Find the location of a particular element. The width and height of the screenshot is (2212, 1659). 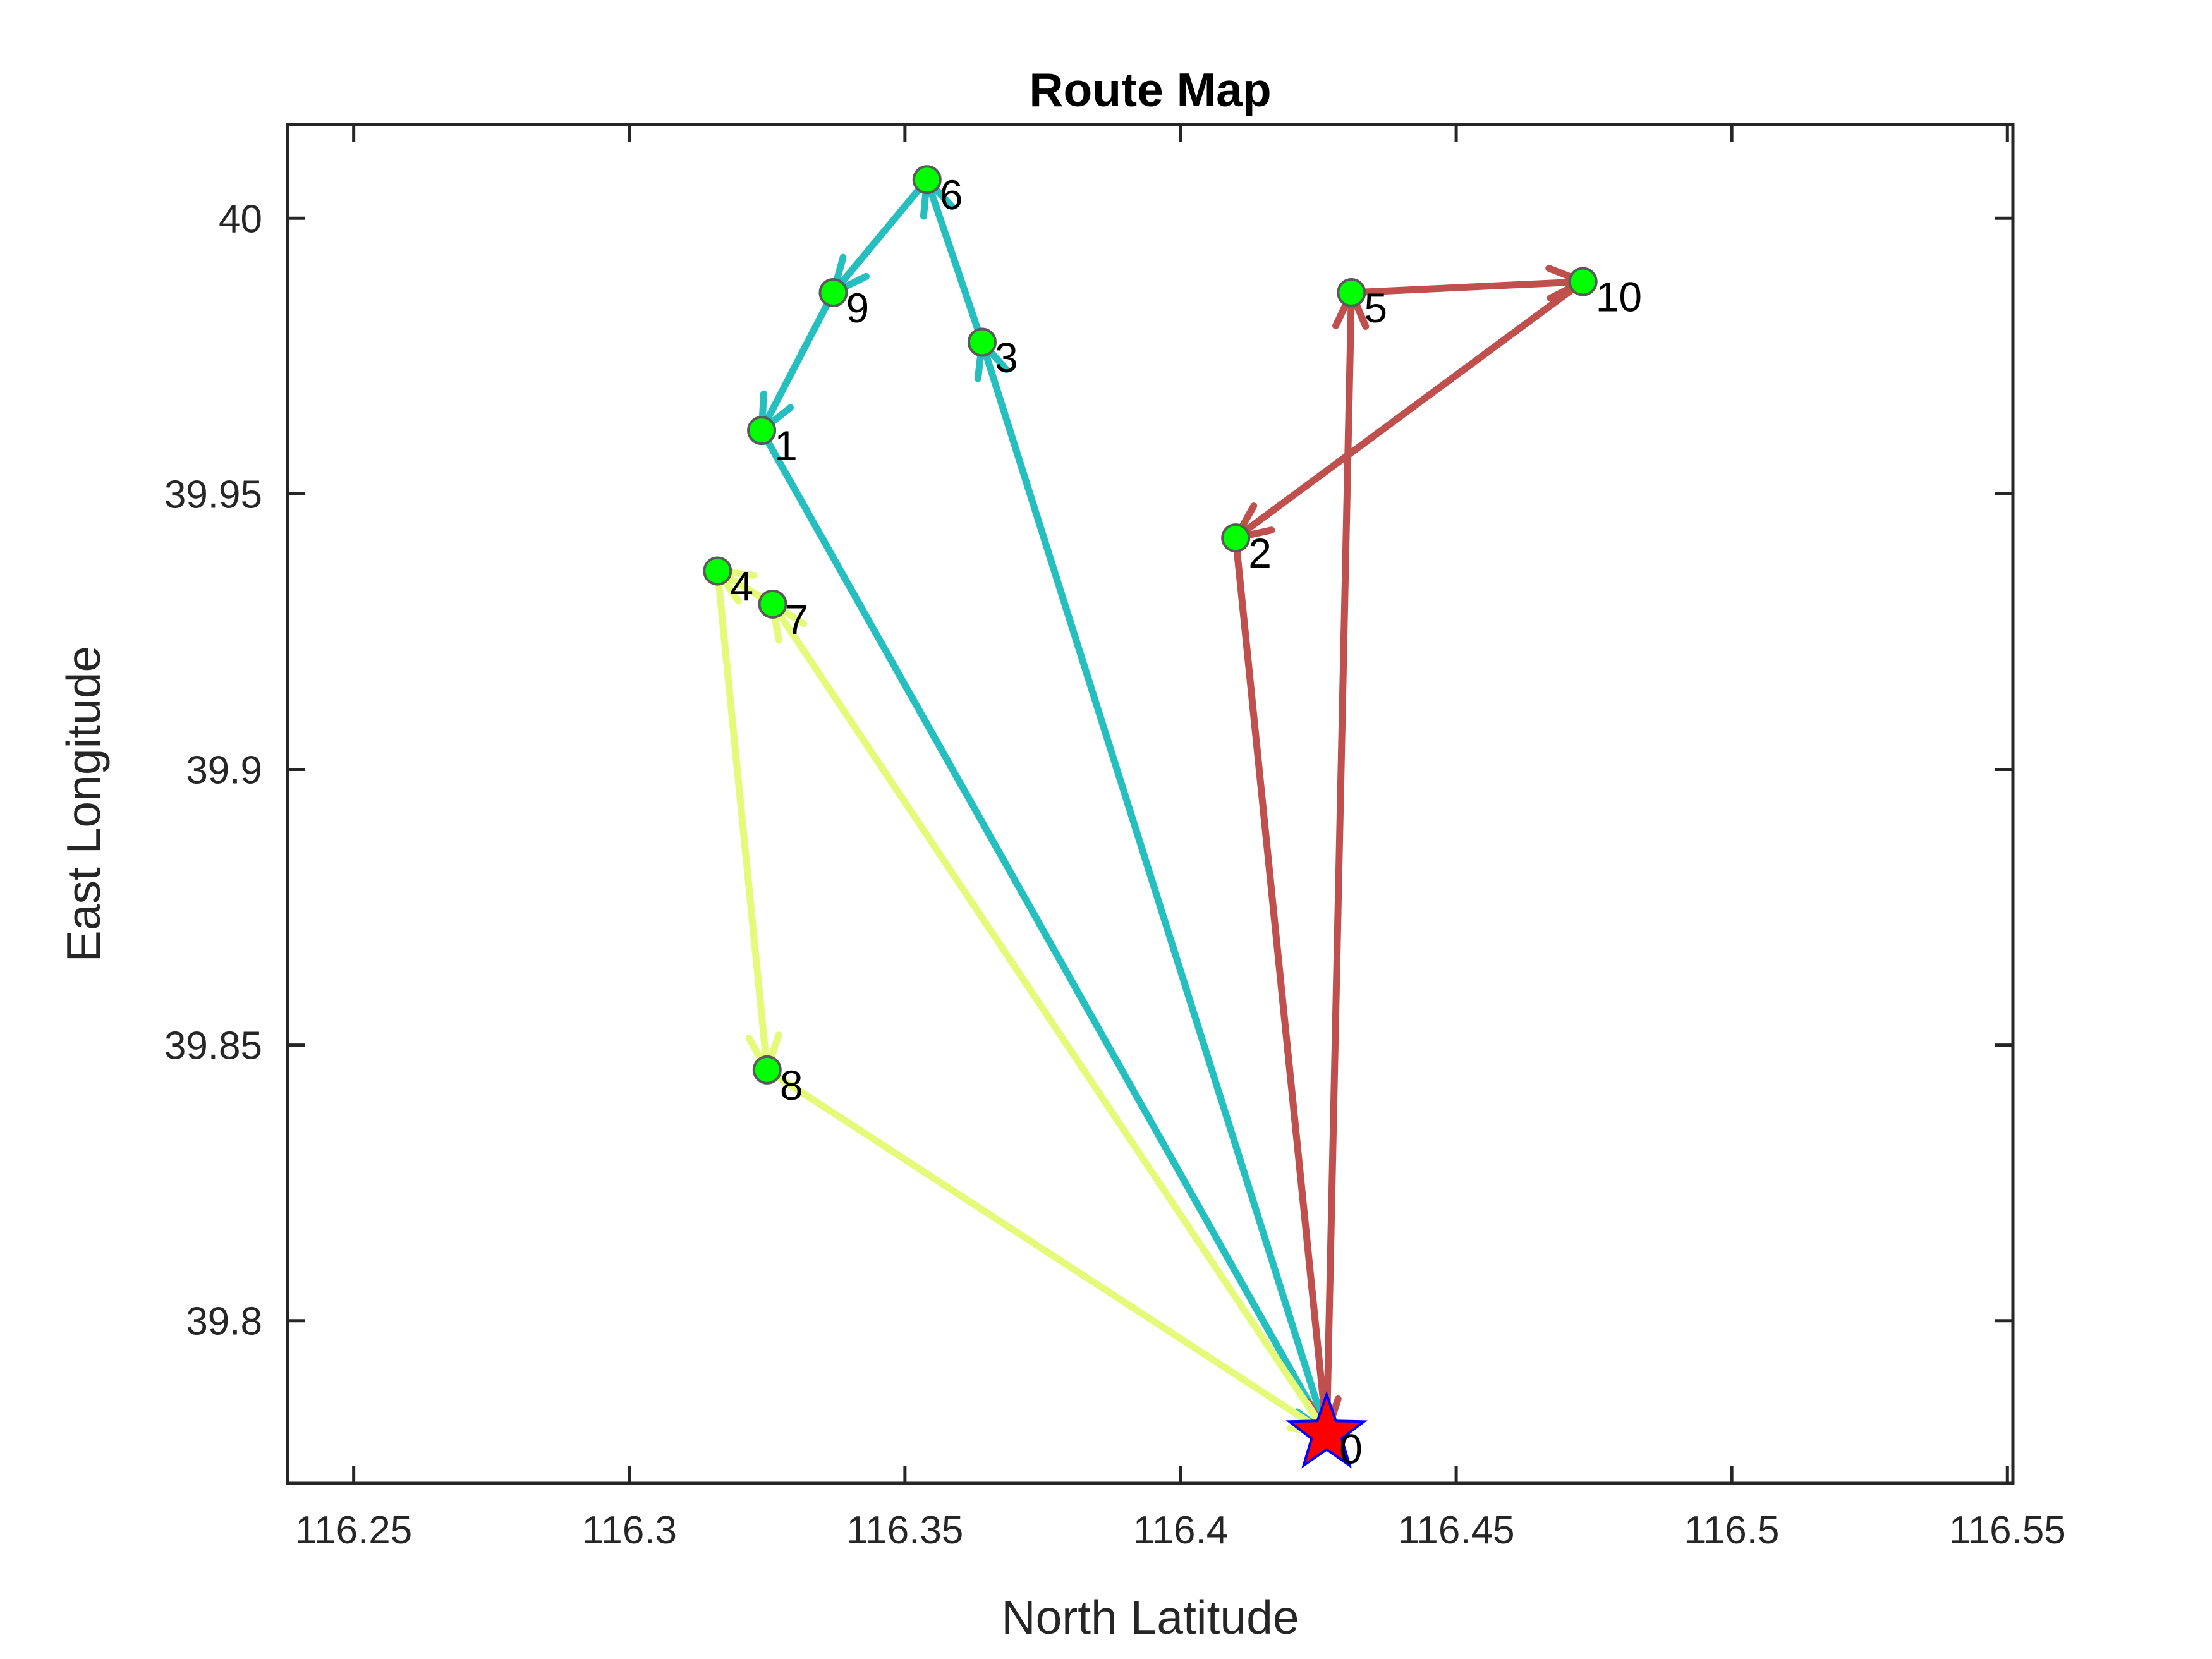

node-label: 7 is located at coordinates (797, 619).